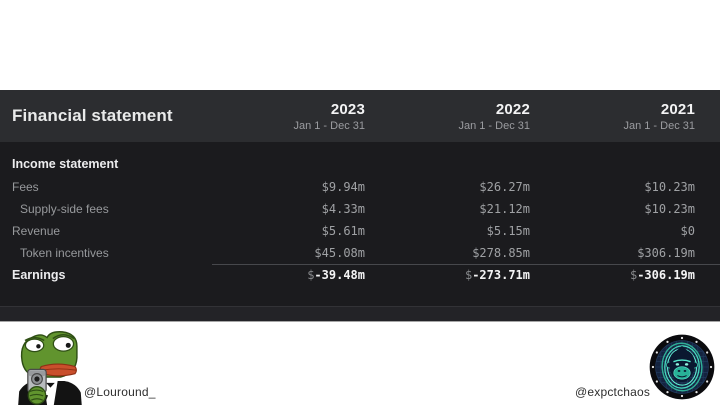 This screenshot has height=405, width=720. Describe the element at coordinates (508, 231) in the screenshot. I see `cell-value: $5.15m` at that location.